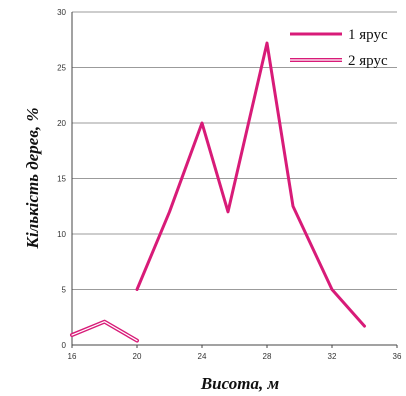 This screenshot has width=406, height=396. What do you see at coordinates (61, 68) in the screenshot?
I see `y-tick-label: 25` at bounding box center [61, 68].